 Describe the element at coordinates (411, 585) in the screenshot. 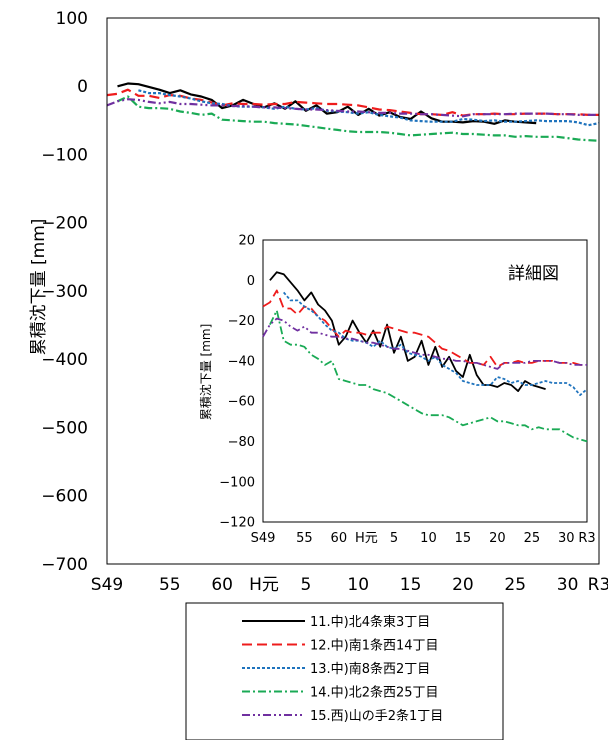

I see `main-x-tick-label: 15` at that location.